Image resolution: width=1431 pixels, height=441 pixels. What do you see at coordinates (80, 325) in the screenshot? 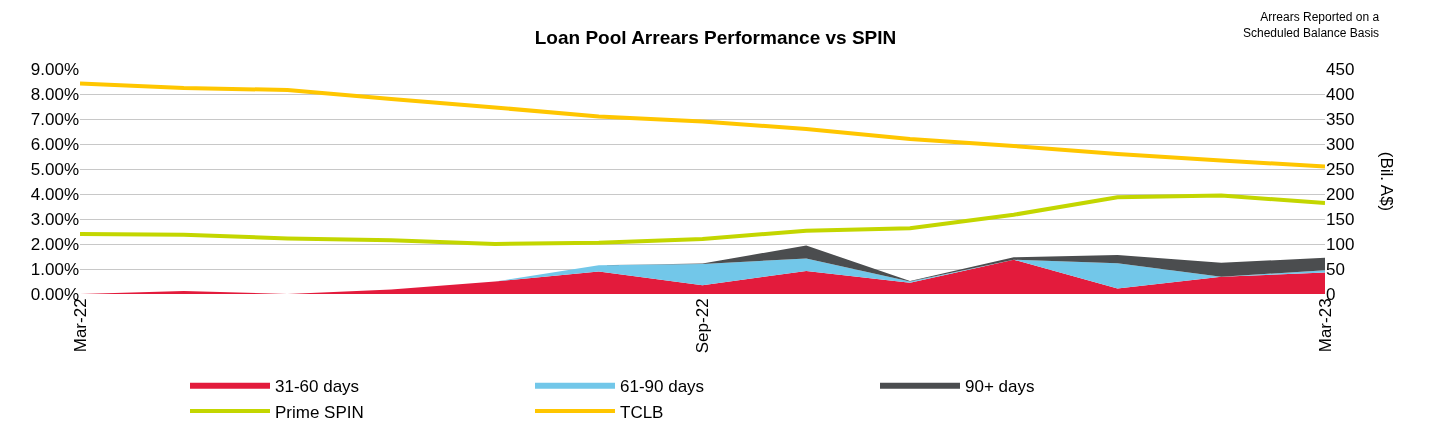
I see `x-tick-label: Mar-22` at bounding box center [80, 325].